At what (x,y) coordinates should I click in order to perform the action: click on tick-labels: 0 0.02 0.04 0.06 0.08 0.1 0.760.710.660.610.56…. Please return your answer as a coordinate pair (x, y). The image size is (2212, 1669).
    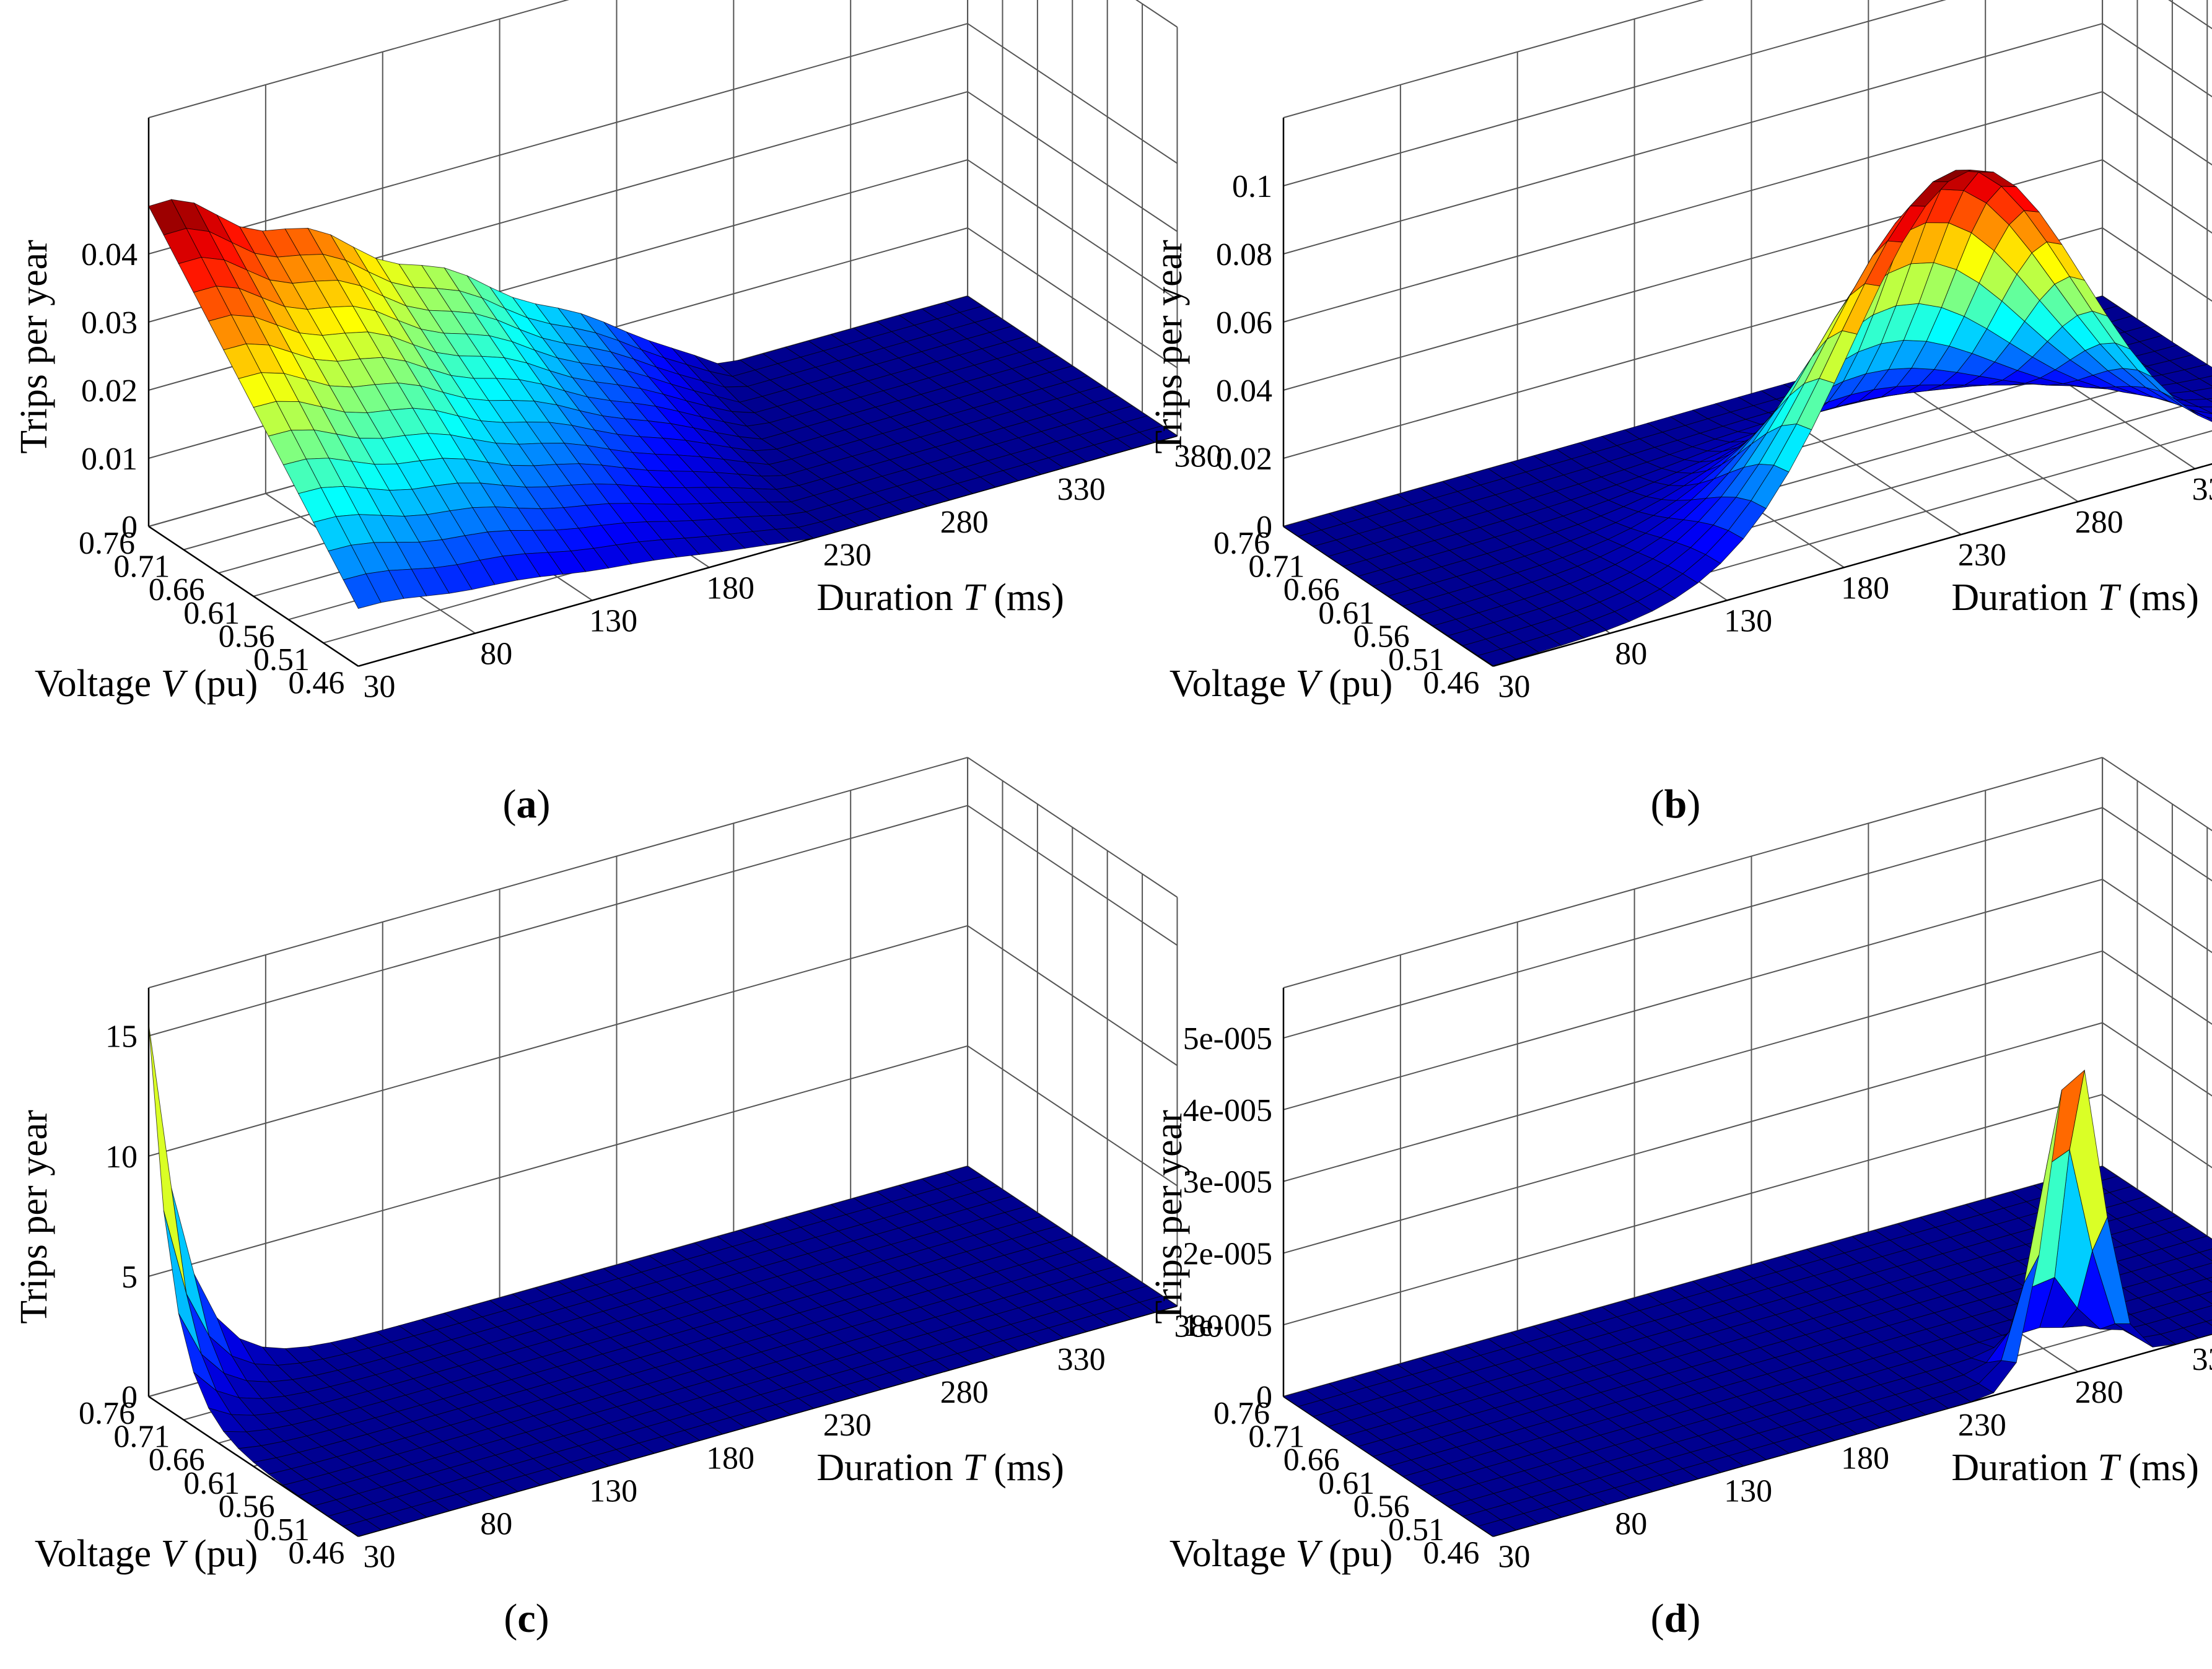
    Looking at the image, I should click on (1713, 437).